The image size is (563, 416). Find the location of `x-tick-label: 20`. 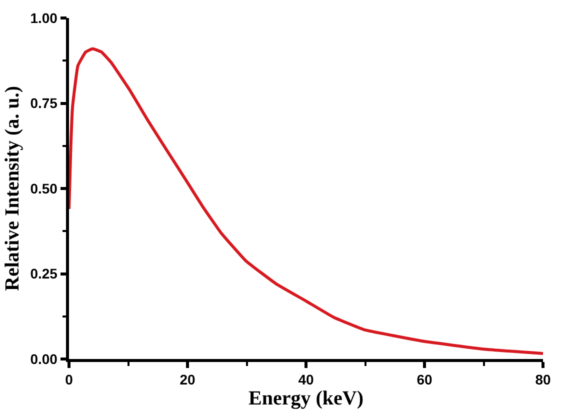

x-tick-label: 20 is located at coordinates (188, 380).